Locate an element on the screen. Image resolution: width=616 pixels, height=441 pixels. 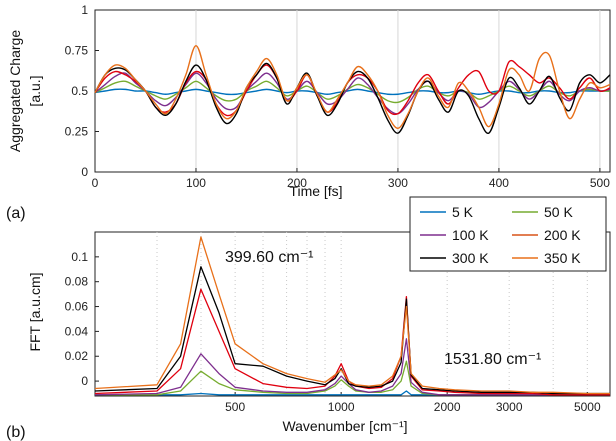
legend-item-5-k: 5 K is located at coordinates (447, 212).